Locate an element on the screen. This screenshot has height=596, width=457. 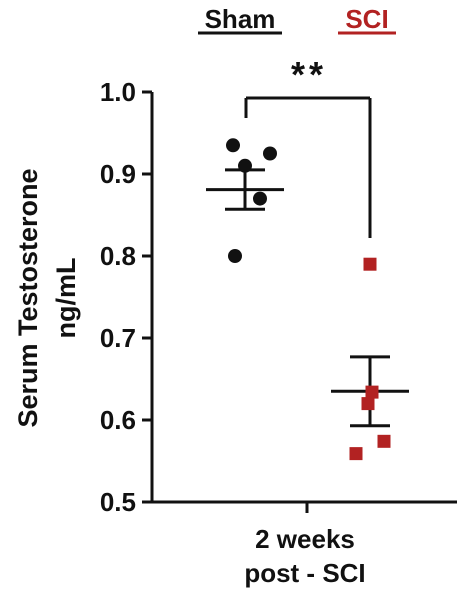
y-tick-label: 0.8 is located at coordinates (118, 256).